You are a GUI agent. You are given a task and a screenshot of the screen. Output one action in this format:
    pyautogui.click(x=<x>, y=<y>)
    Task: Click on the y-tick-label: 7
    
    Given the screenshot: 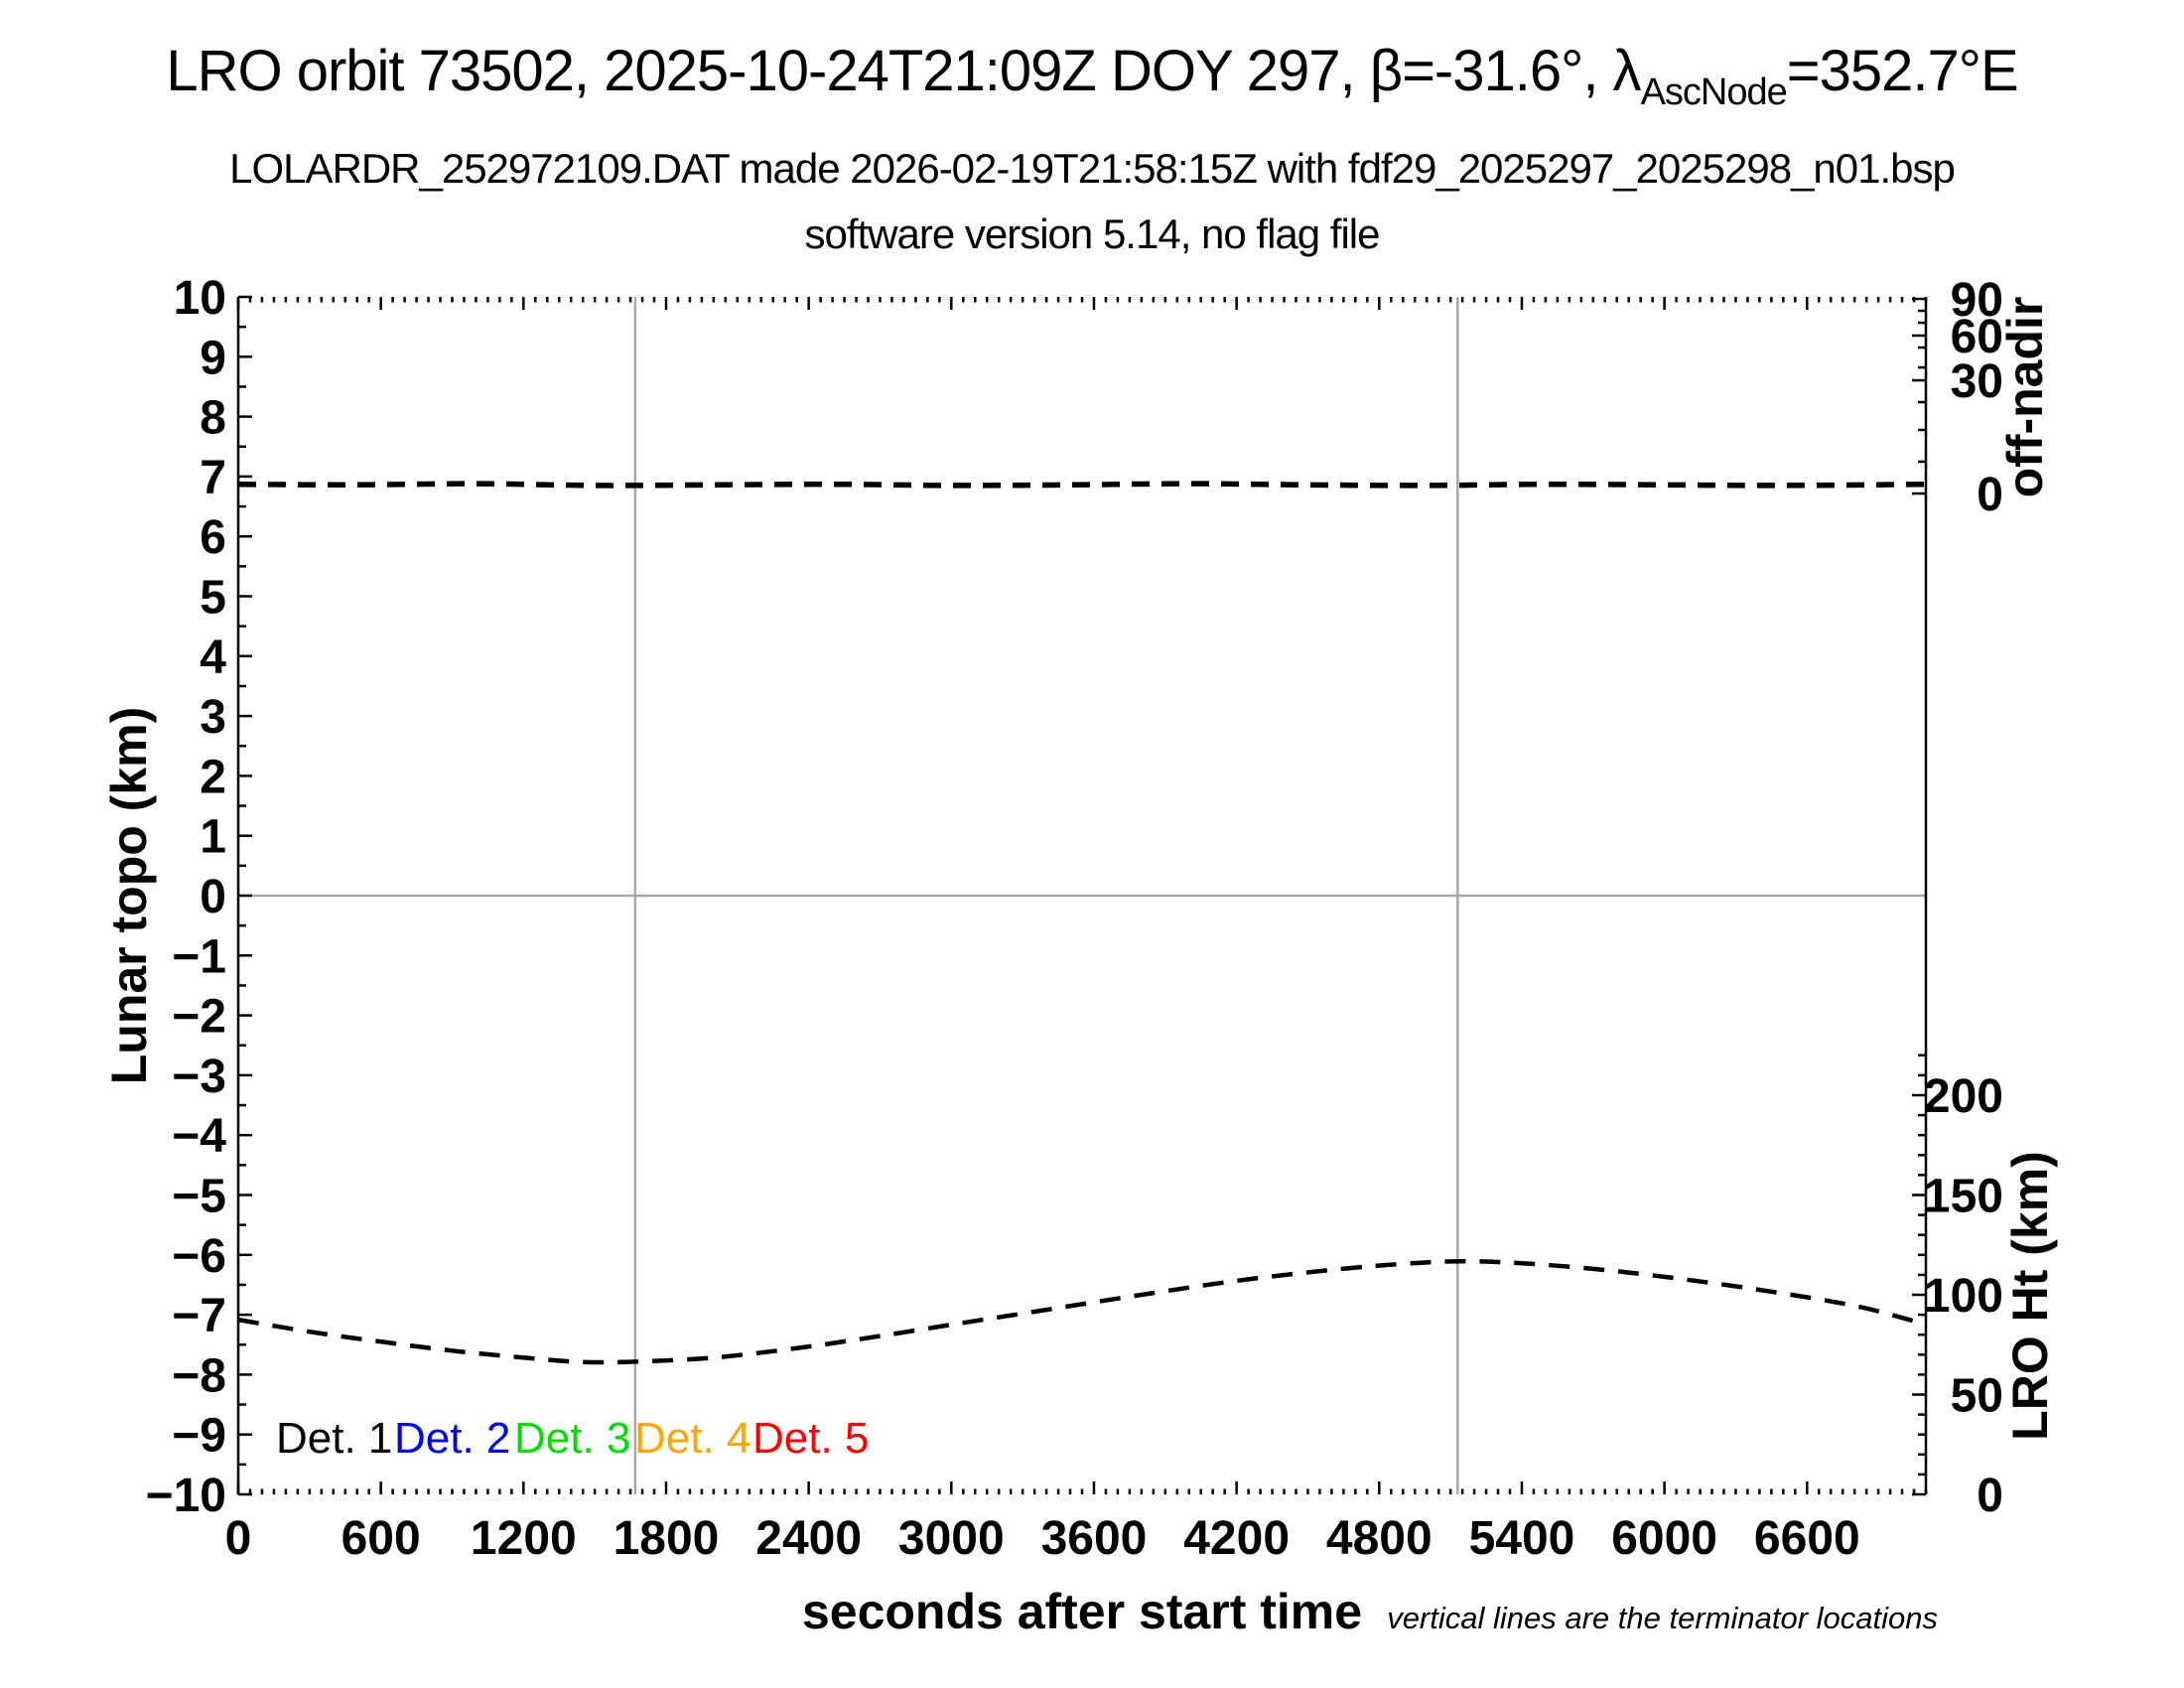 What is the action you would take?
    pyautogui.click(x=213, y=478)
    